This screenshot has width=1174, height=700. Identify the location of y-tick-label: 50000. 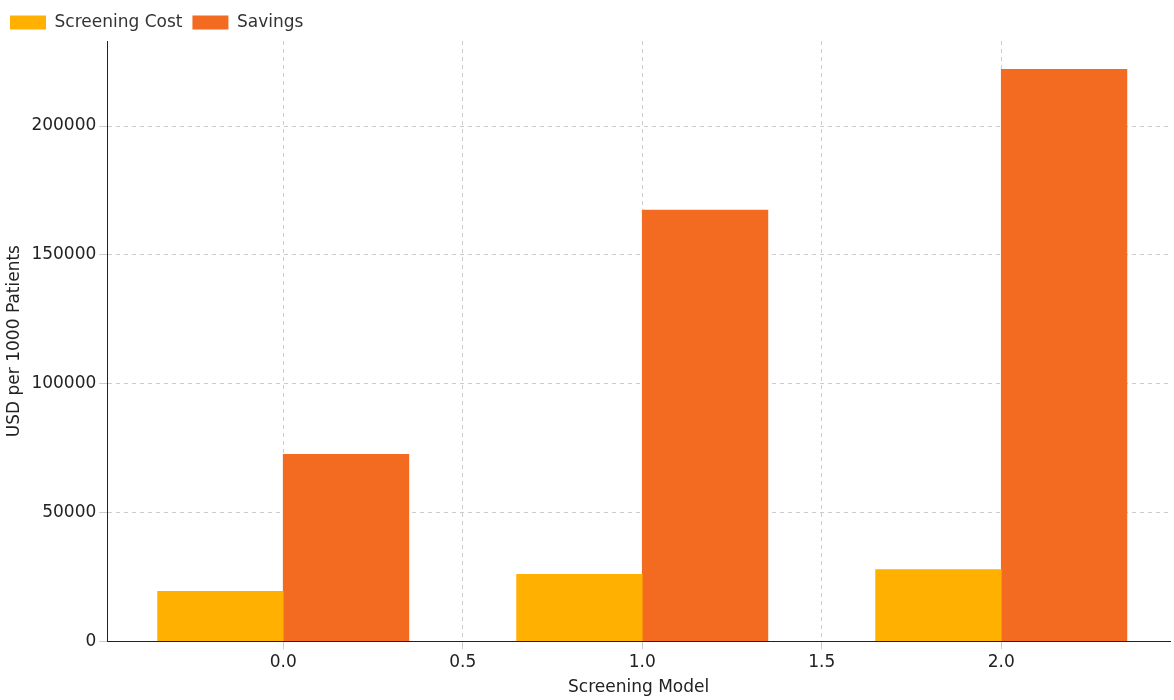
(69, 510).